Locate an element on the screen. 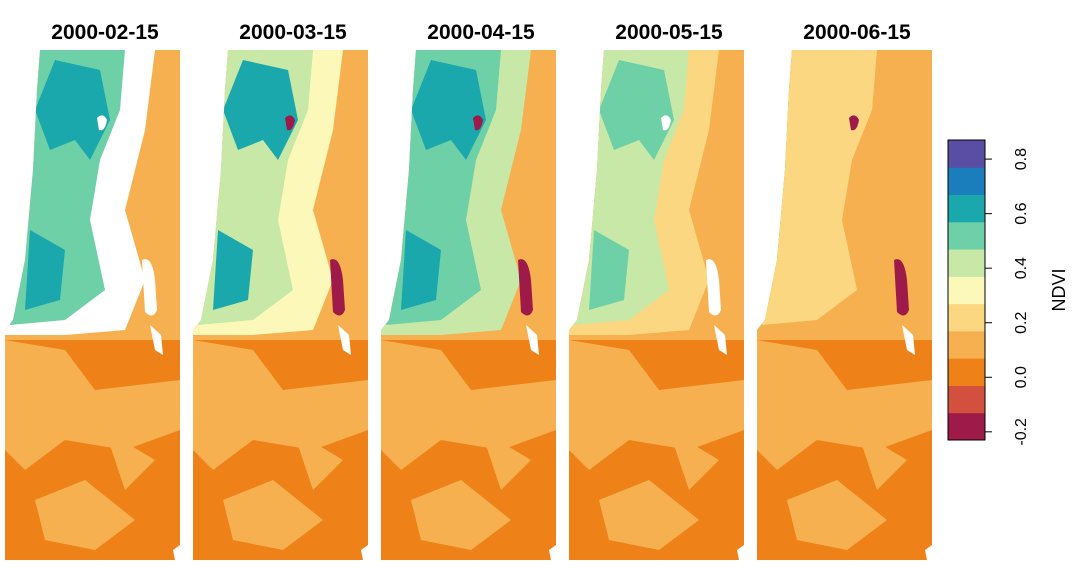 The image size is (1075, 576). legend-frame is located at coordinates (966, 290).